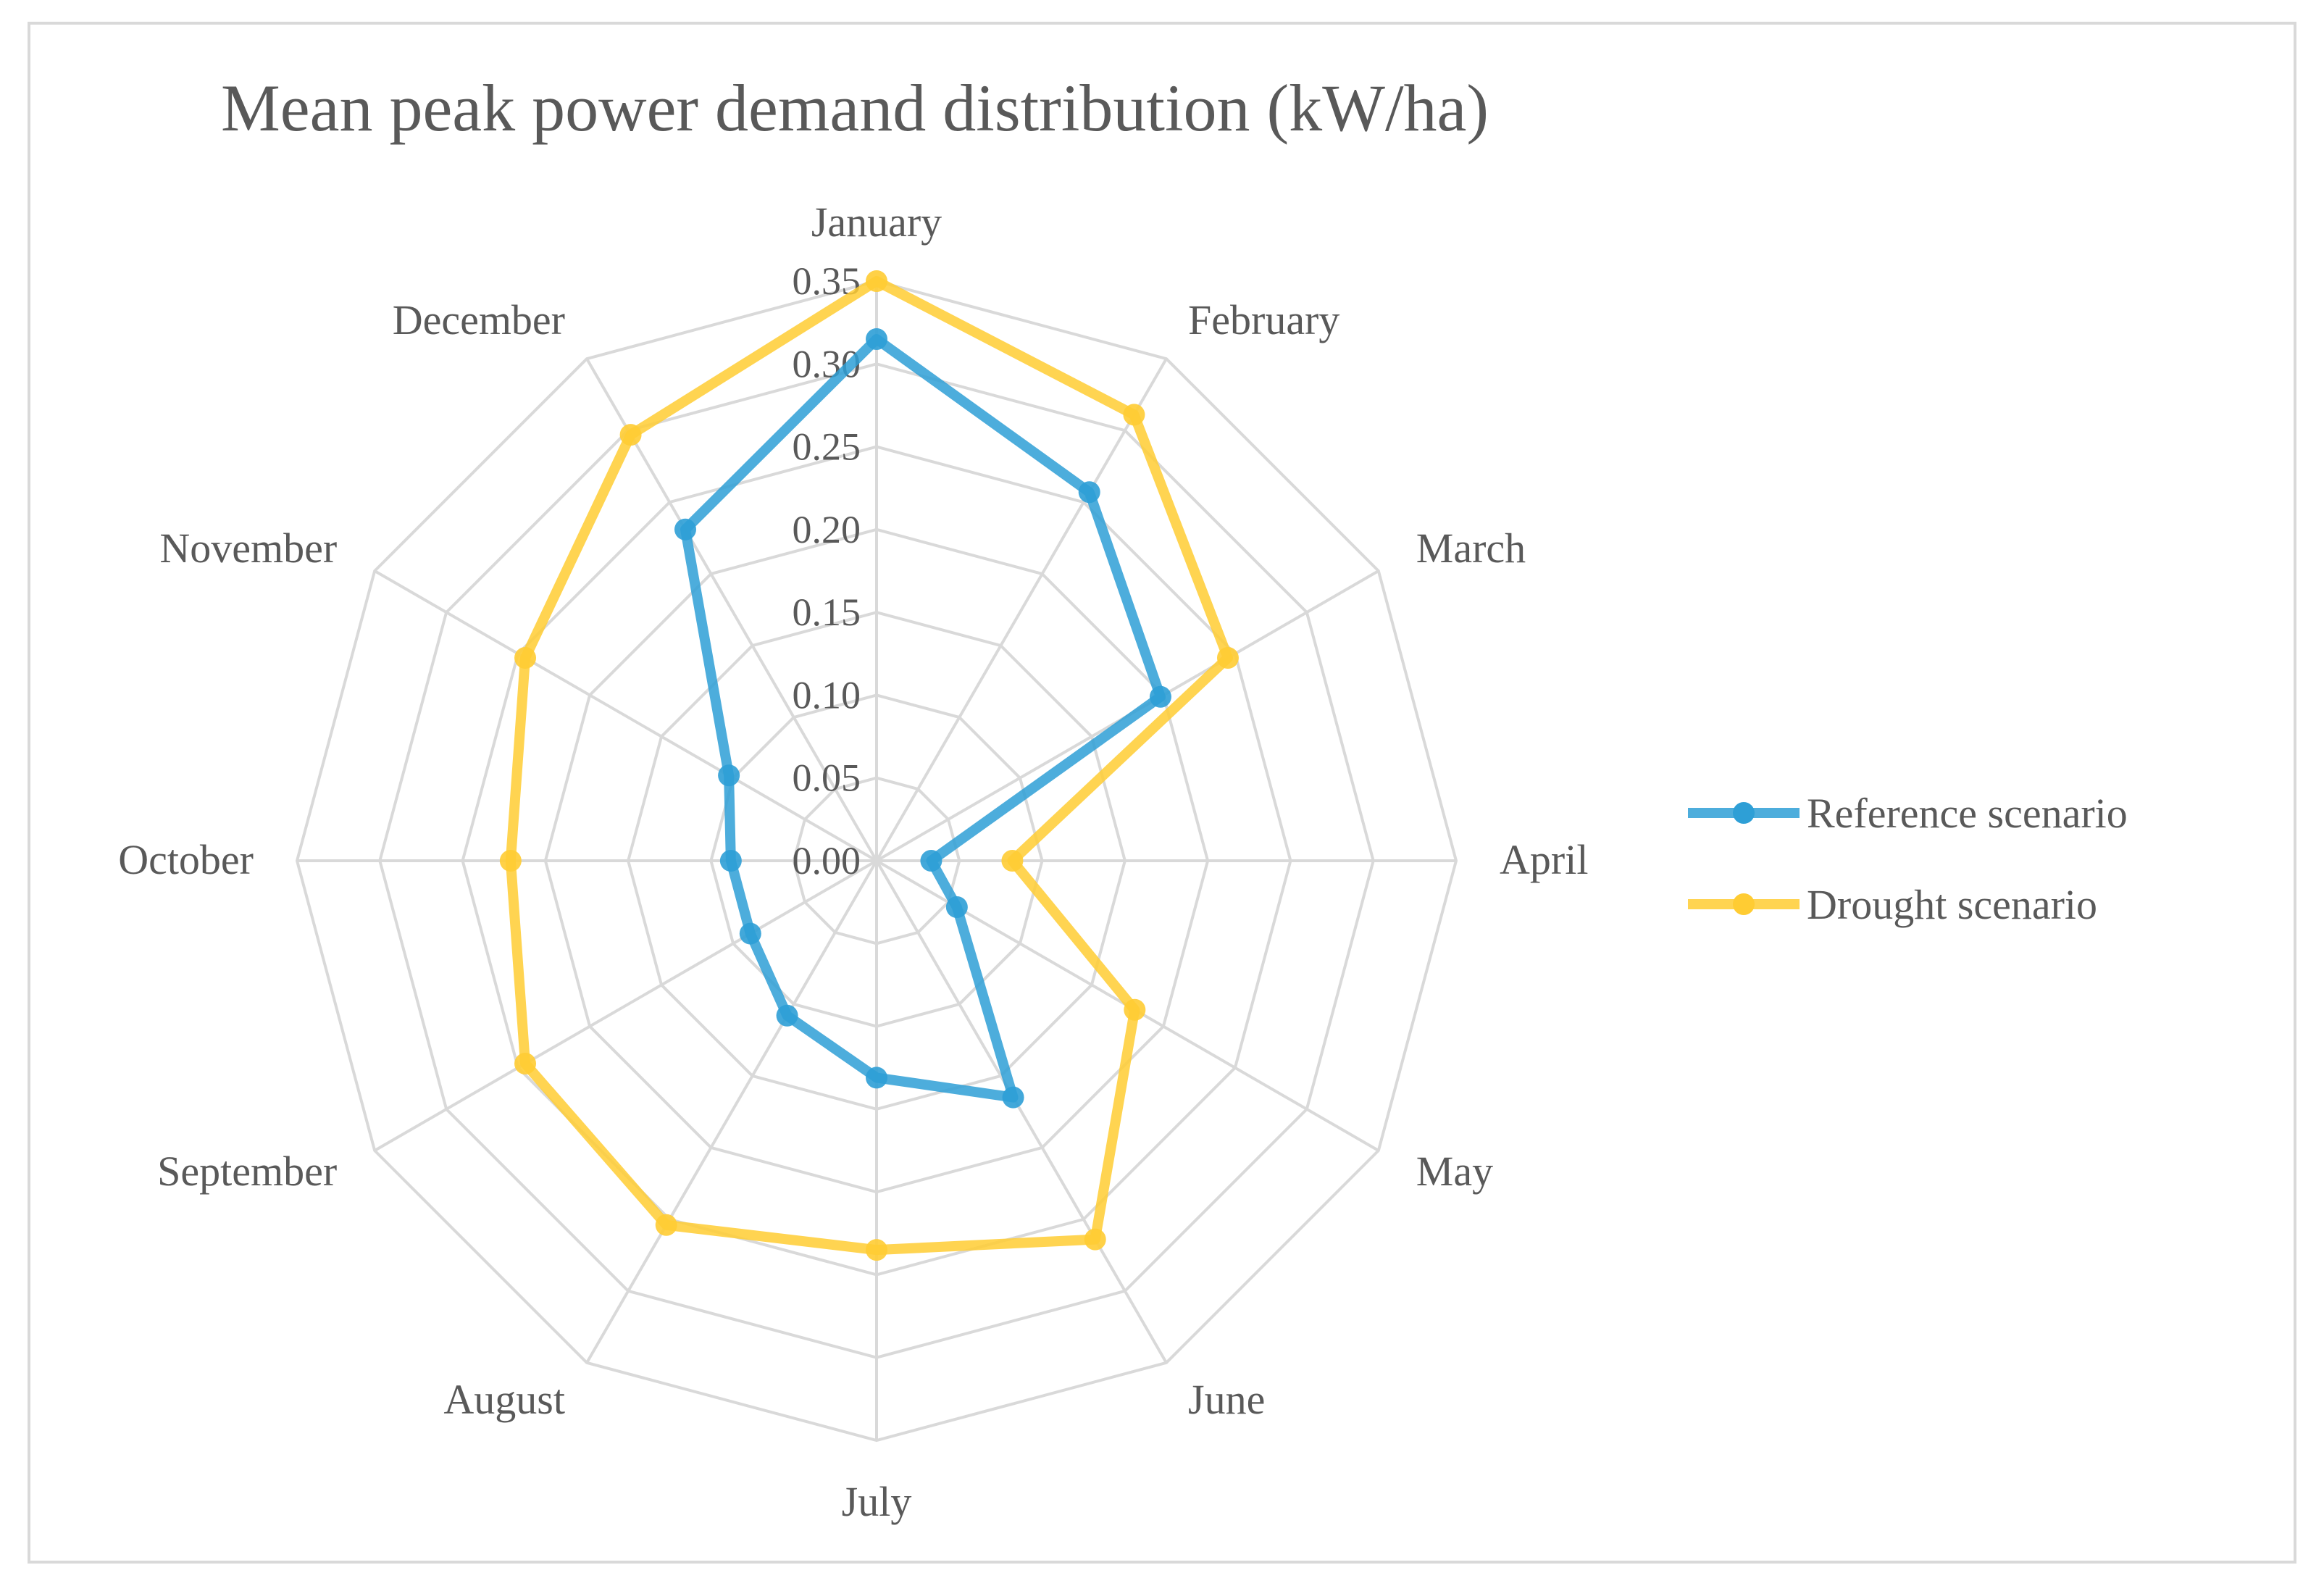  I want to click on data-point-drought-scenario-july, so click(877, 1250).